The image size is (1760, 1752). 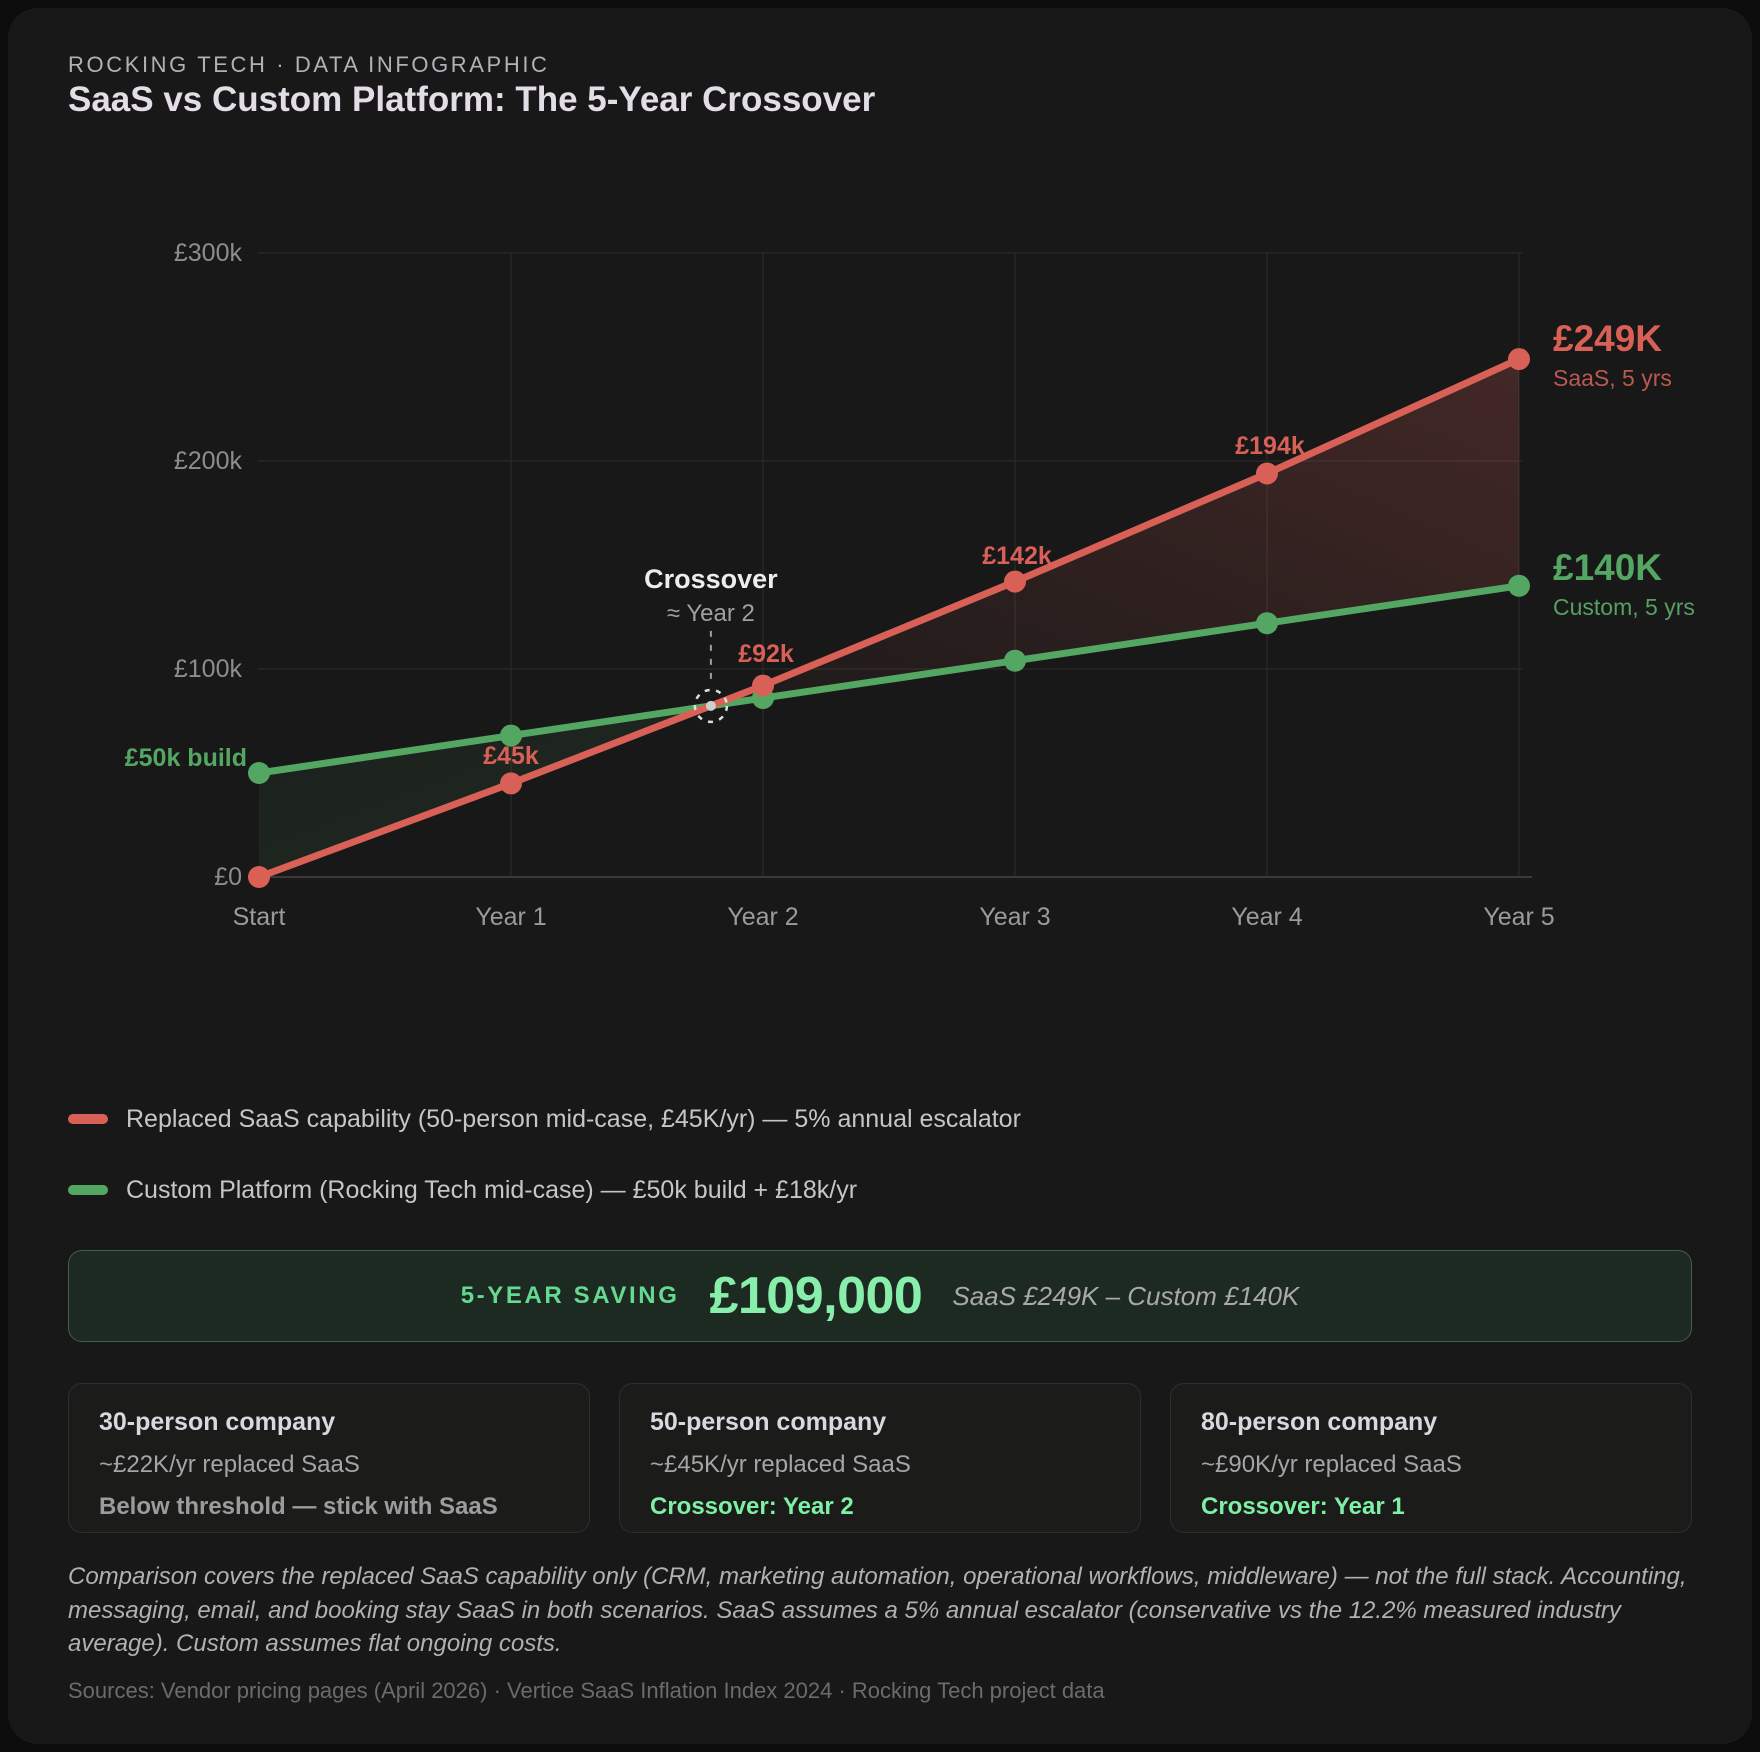 I want to click on crossover-annotation: Crossover ≈ Year 2, so click(x=711, y=595).